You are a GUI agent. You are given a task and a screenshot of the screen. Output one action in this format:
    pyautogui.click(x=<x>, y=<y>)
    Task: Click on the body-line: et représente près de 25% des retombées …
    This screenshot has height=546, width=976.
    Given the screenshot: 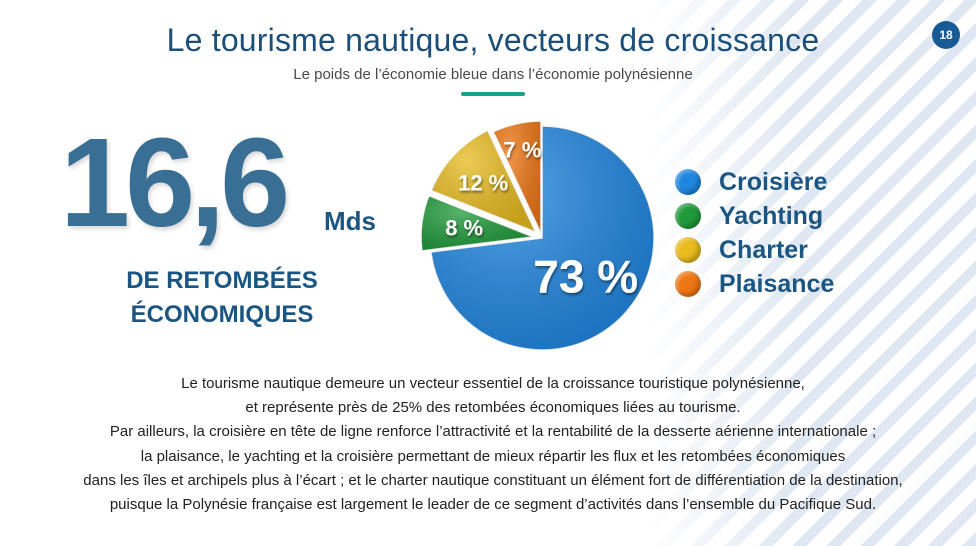 What is the action you would take?
    pyautogui.click(x=493, y=408)
    